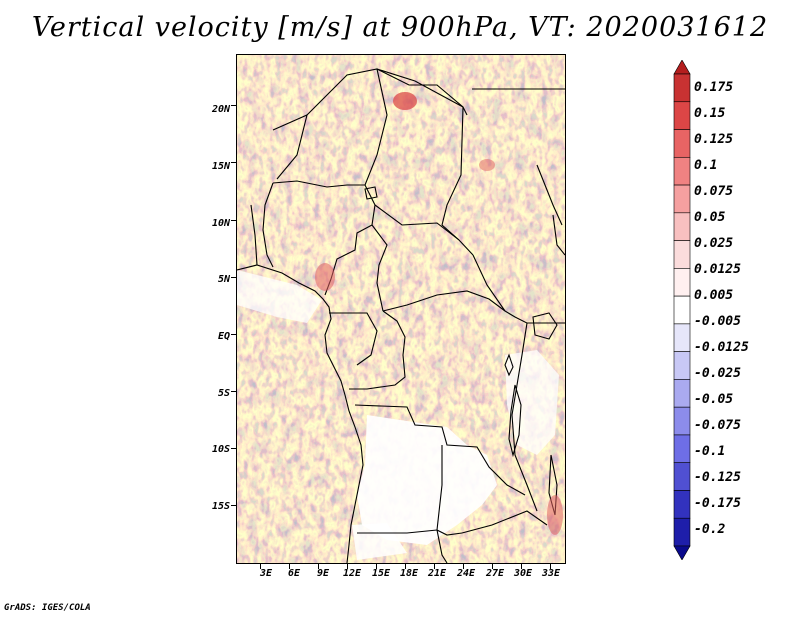  Describe the element at coordinates (710, 217) in the screenshot. I see `colorbar-label-0.05: 0.05` at that location.